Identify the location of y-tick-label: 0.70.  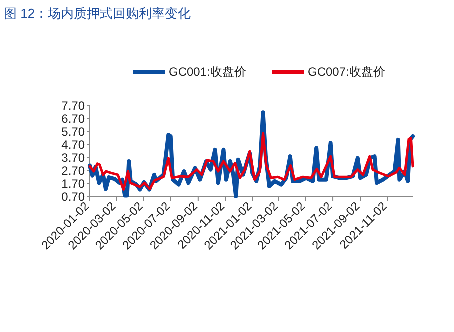
(74, 197).